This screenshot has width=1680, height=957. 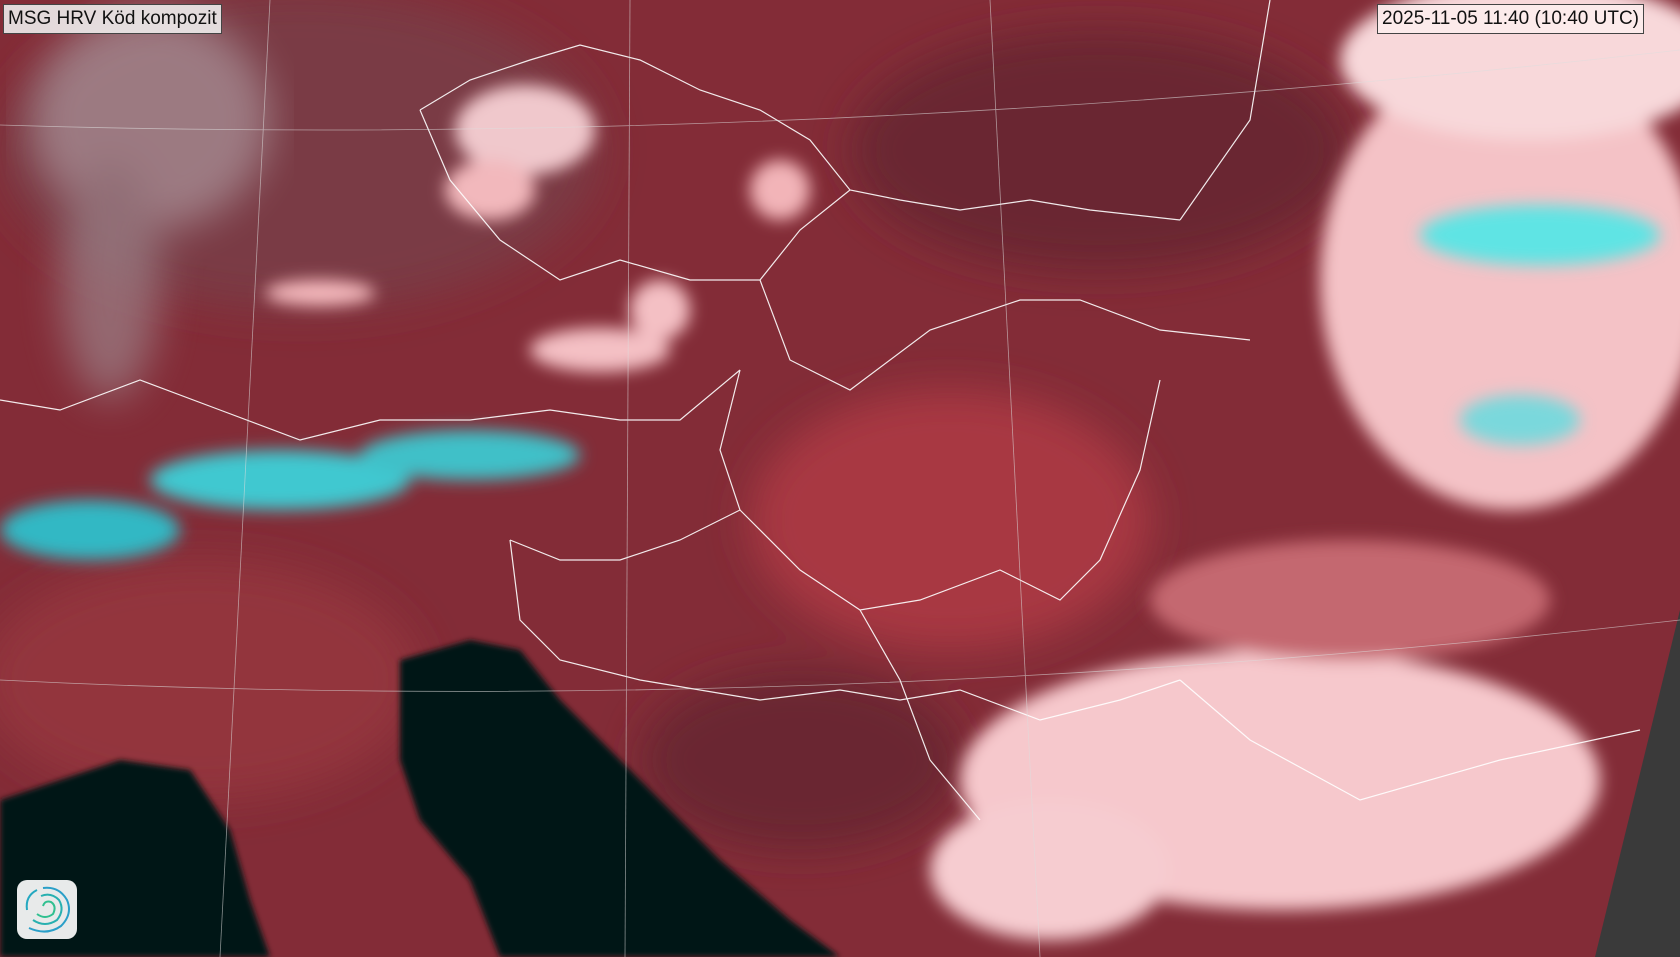 I want to click on swirl-logo-icon, so click(x=47, y=909).